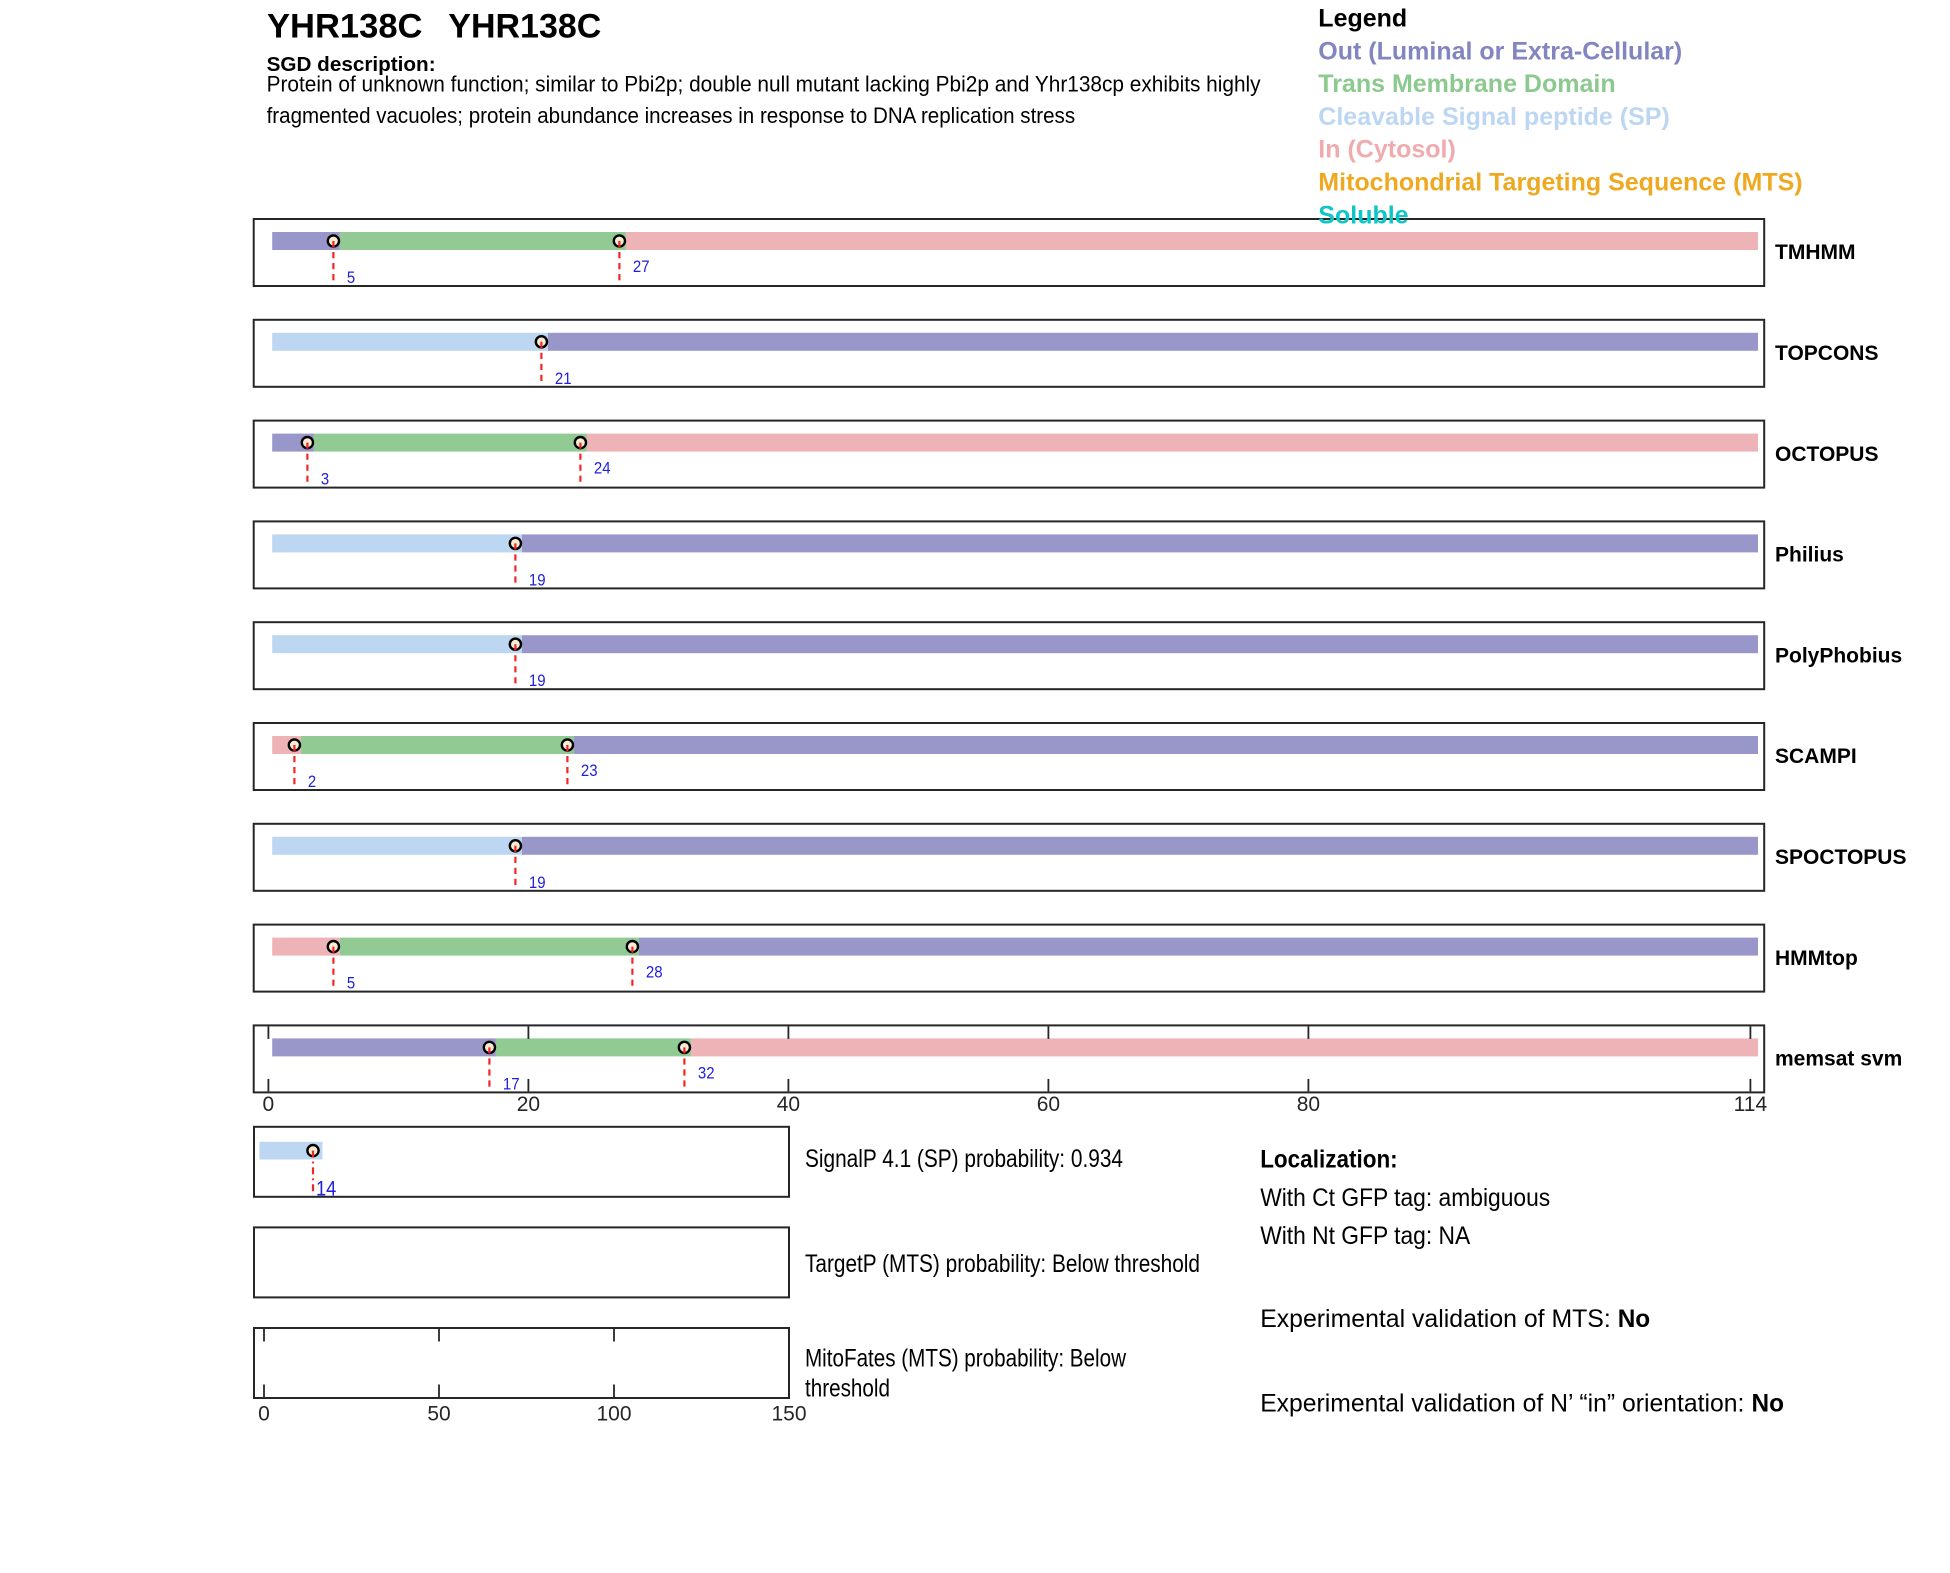  Describe the element at coordinates (1493, 117) in the screenshot. I see `svg-text: Cleavable Signal peptide (SP)` at that location.